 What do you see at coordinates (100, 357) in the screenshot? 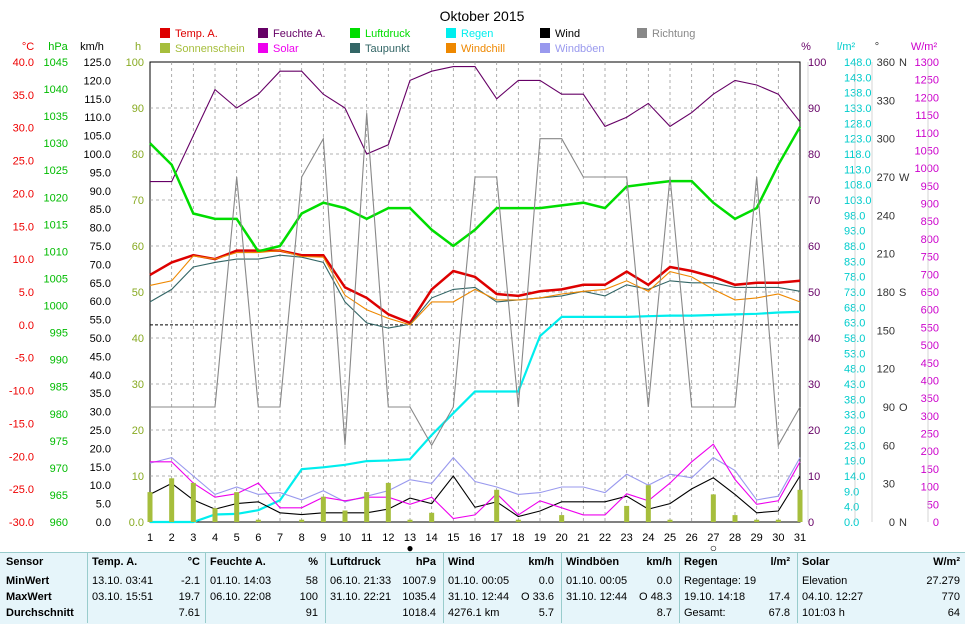
I see `wind-tick-label: 45.0` at bounding box center [100, 357].